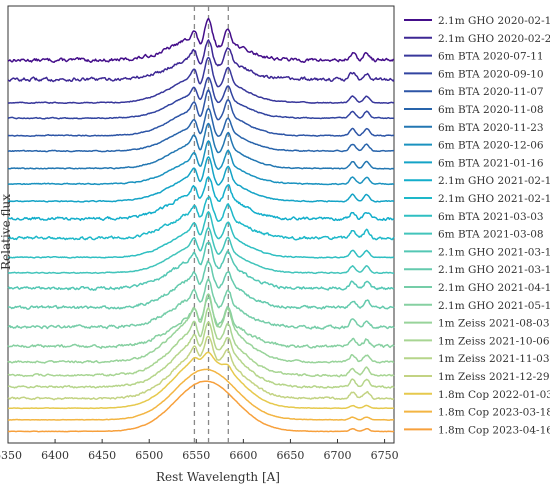 Image resolution: width=550 pixels, height=490 pixels. Describe the element at coordinates (491, 57) in the screenshot. I see `legend-label: 6m BTA 2020-07-11` at that location.